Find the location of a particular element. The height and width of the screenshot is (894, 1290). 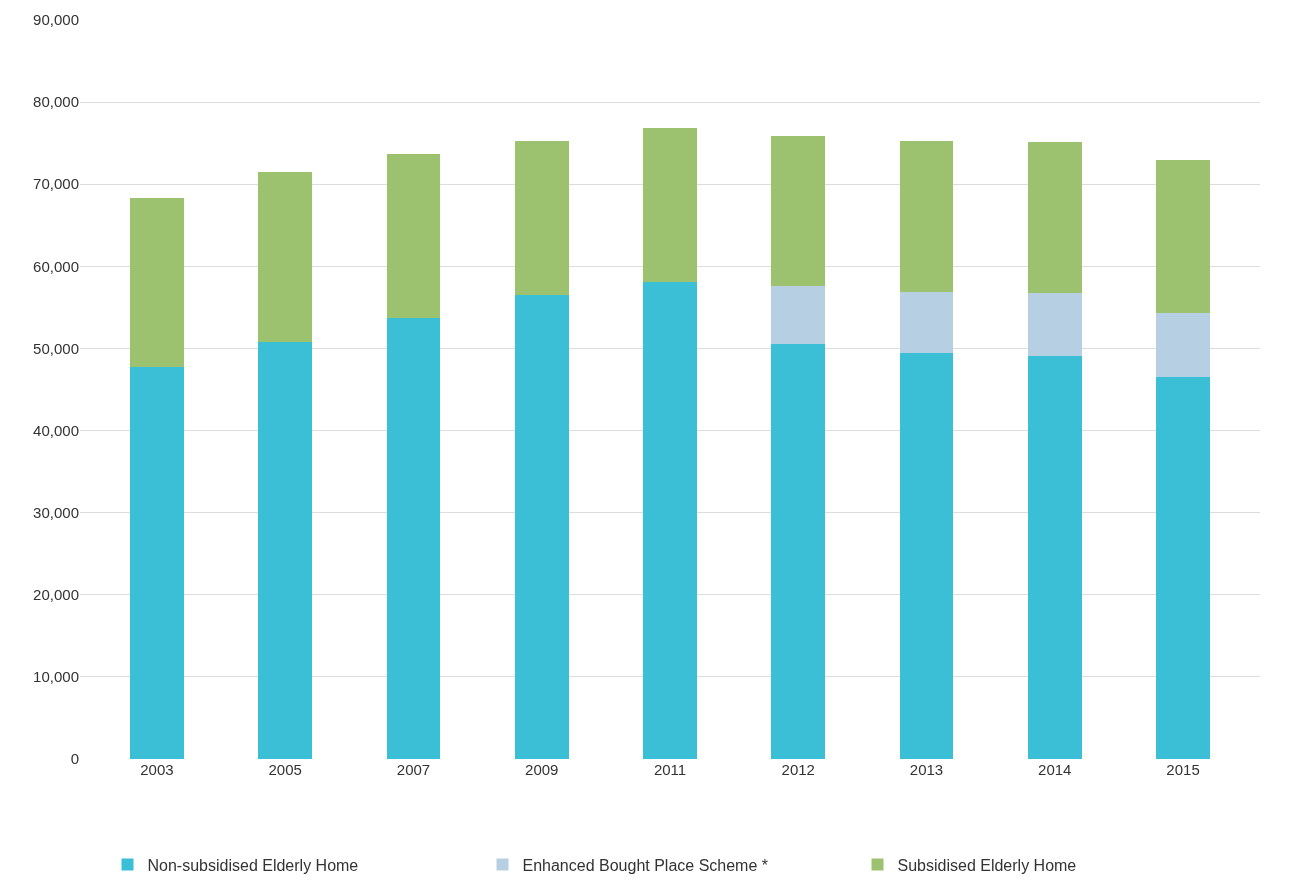

y-tick-label: 70,000 is located at coordinates (56, 184).